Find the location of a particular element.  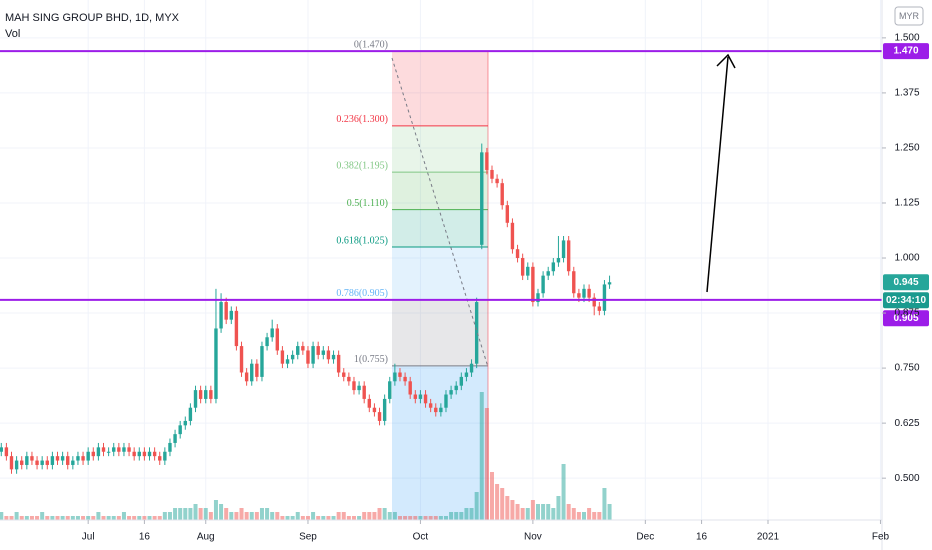

price-label-box is located at coordinates (906, 51).